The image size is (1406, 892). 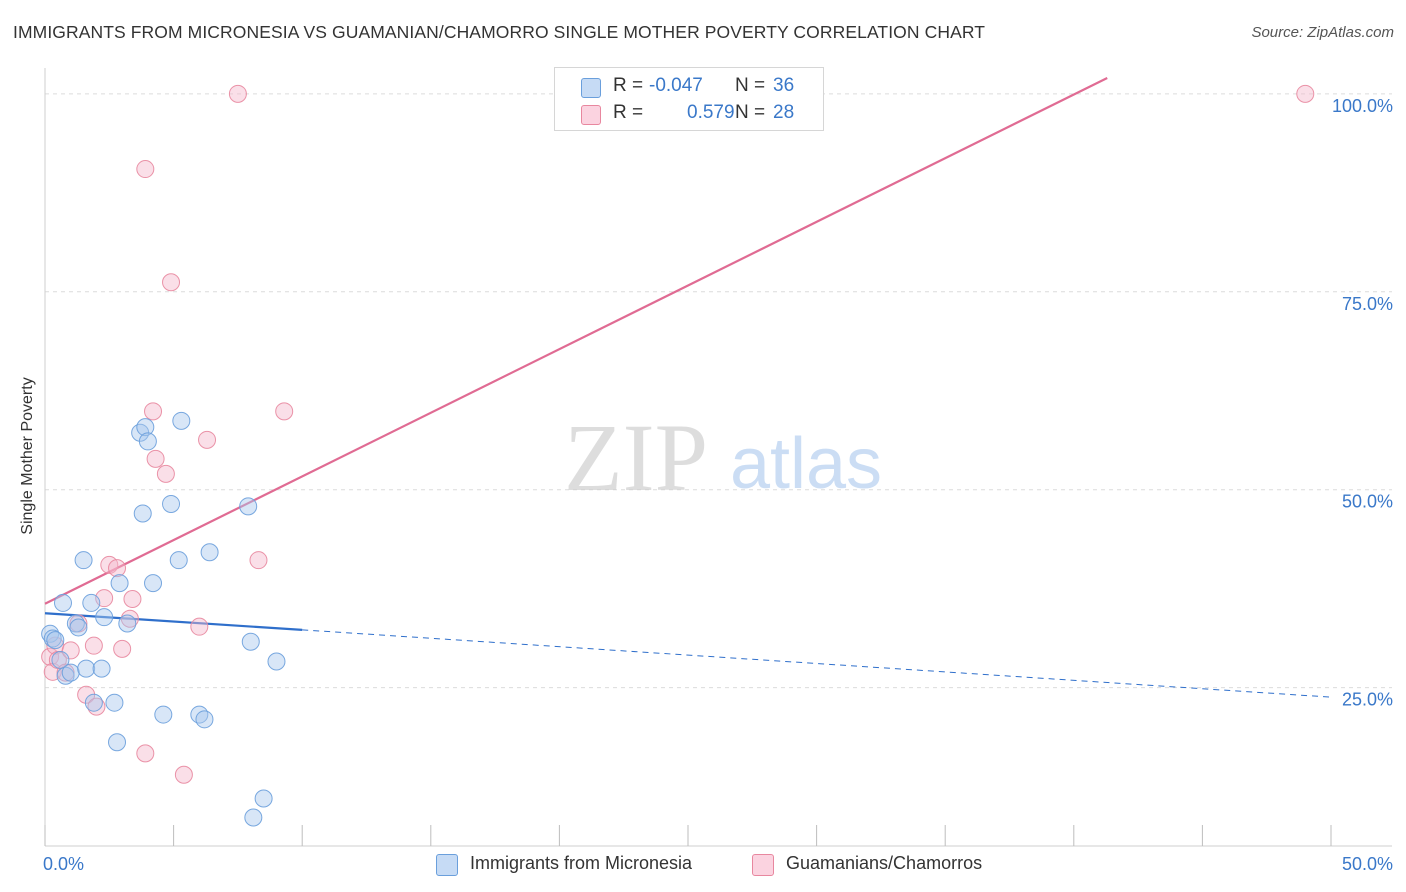 I want to click on micronesia-trend-extension, so click(x=817, y=663).